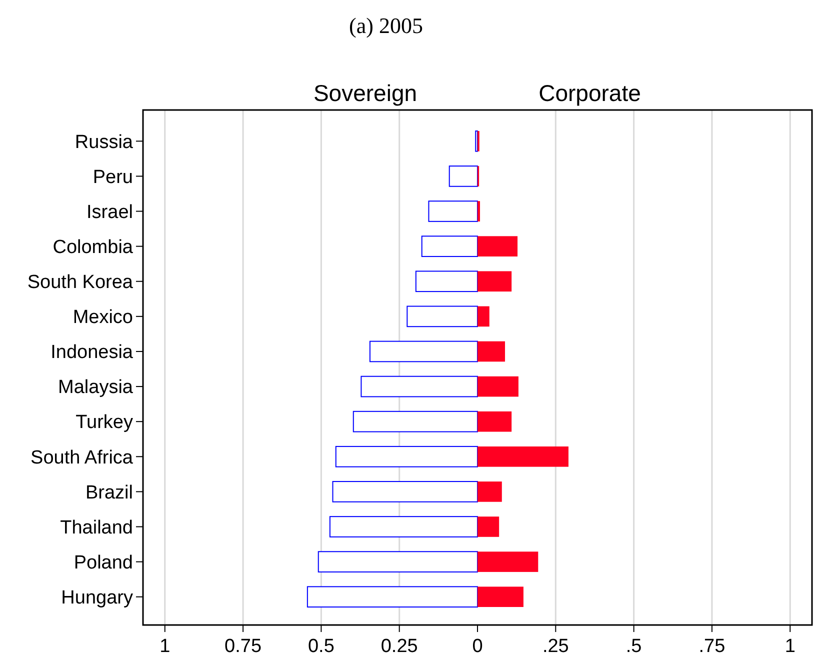 This screenshot has height=658, width=822. What do you see at coordinates (109, 212) in the screenshot?
I see `y-tick-label: Israel` at bounding box center [109, 212].